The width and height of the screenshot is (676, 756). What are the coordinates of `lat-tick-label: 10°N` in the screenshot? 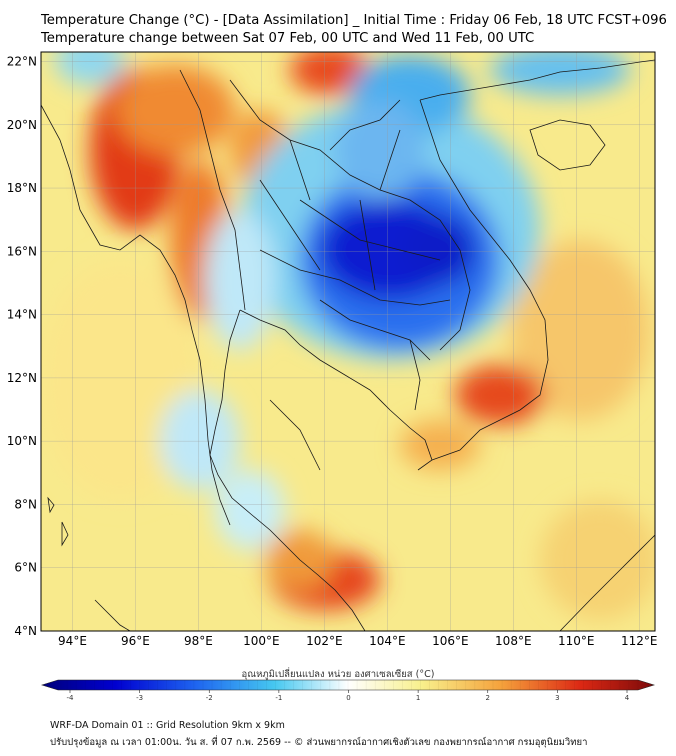 It's located at (22, 441).